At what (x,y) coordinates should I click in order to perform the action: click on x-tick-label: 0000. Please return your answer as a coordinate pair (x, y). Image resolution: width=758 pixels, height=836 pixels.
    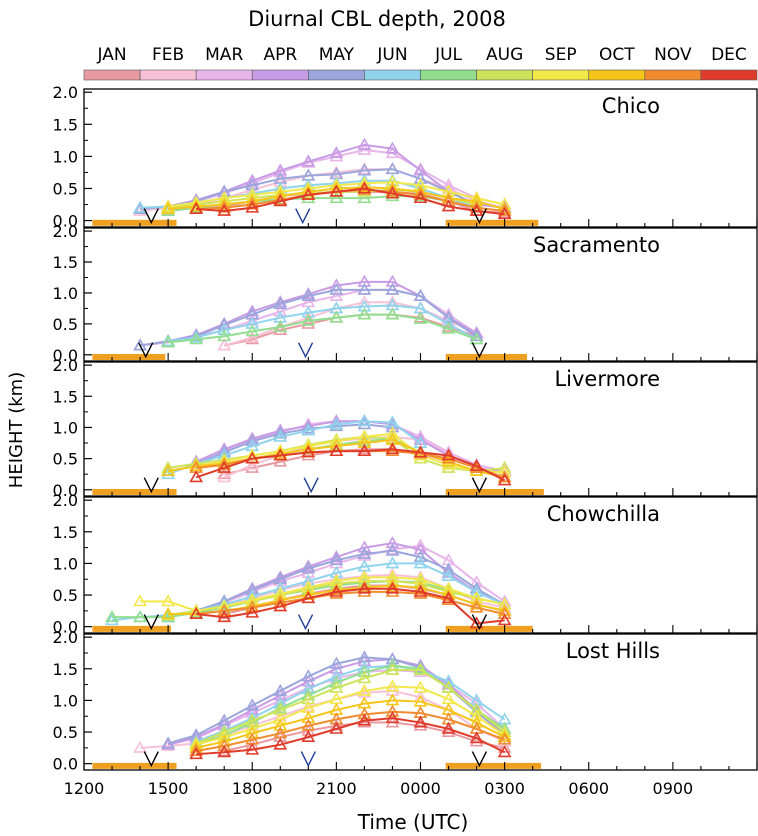
    Looking at the image, I should click on (420, 788).